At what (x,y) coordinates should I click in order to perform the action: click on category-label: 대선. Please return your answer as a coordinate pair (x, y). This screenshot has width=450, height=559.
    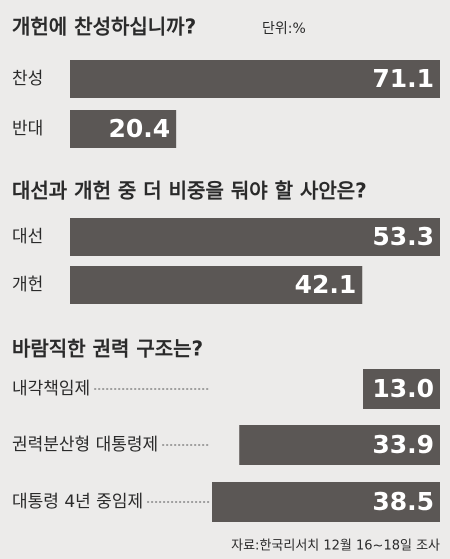
    Looking at the image, I should click on (27, 237).